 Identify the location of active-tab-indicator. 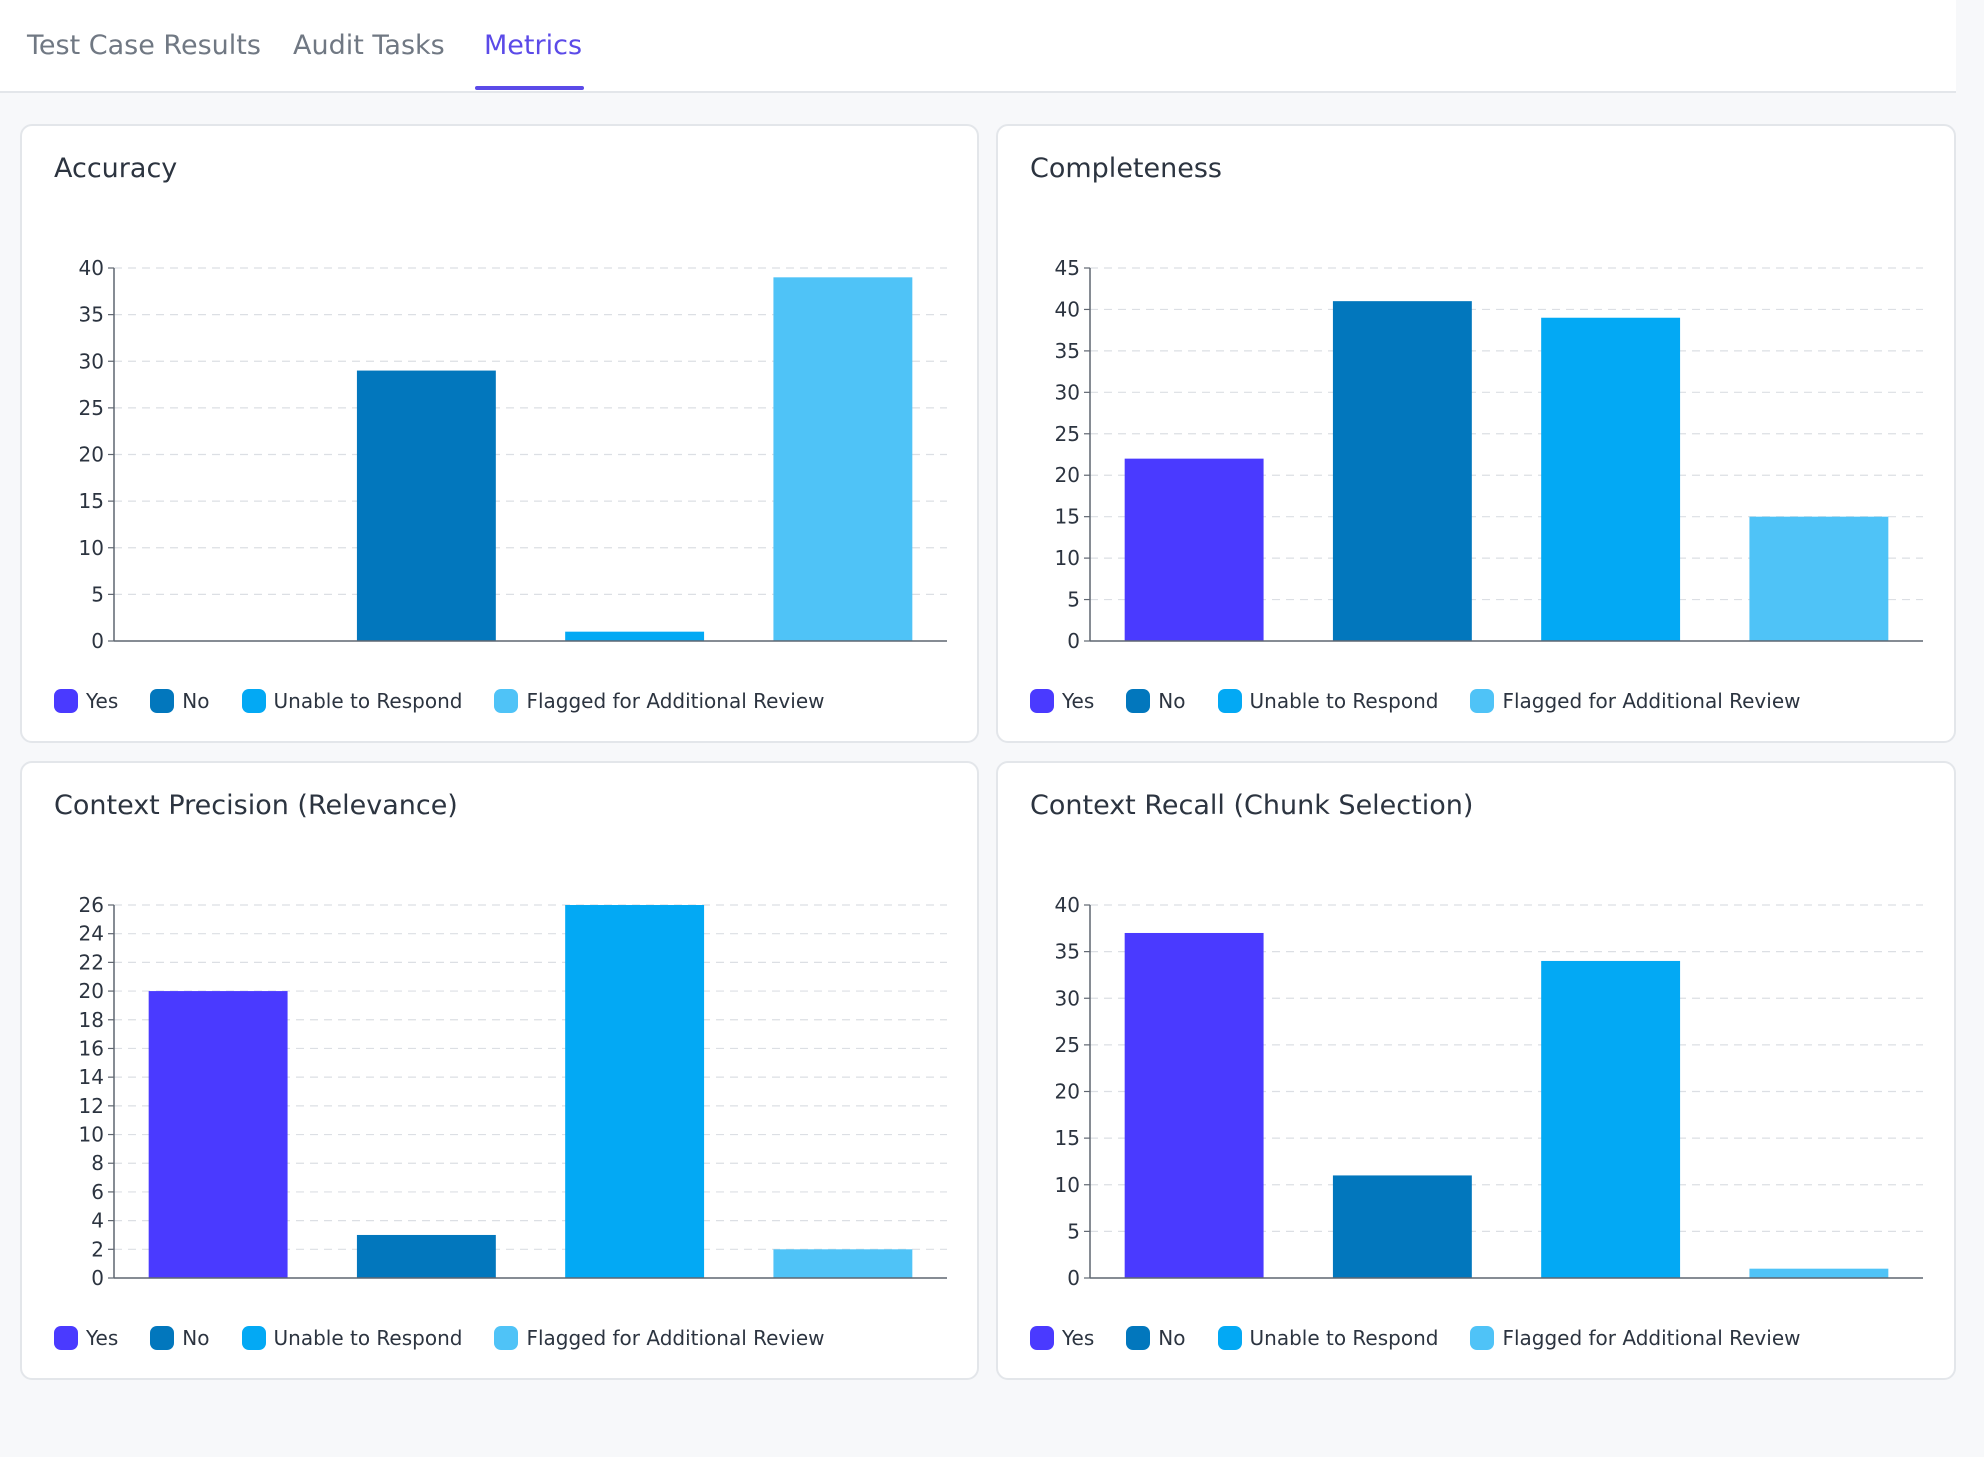
(529, 88).